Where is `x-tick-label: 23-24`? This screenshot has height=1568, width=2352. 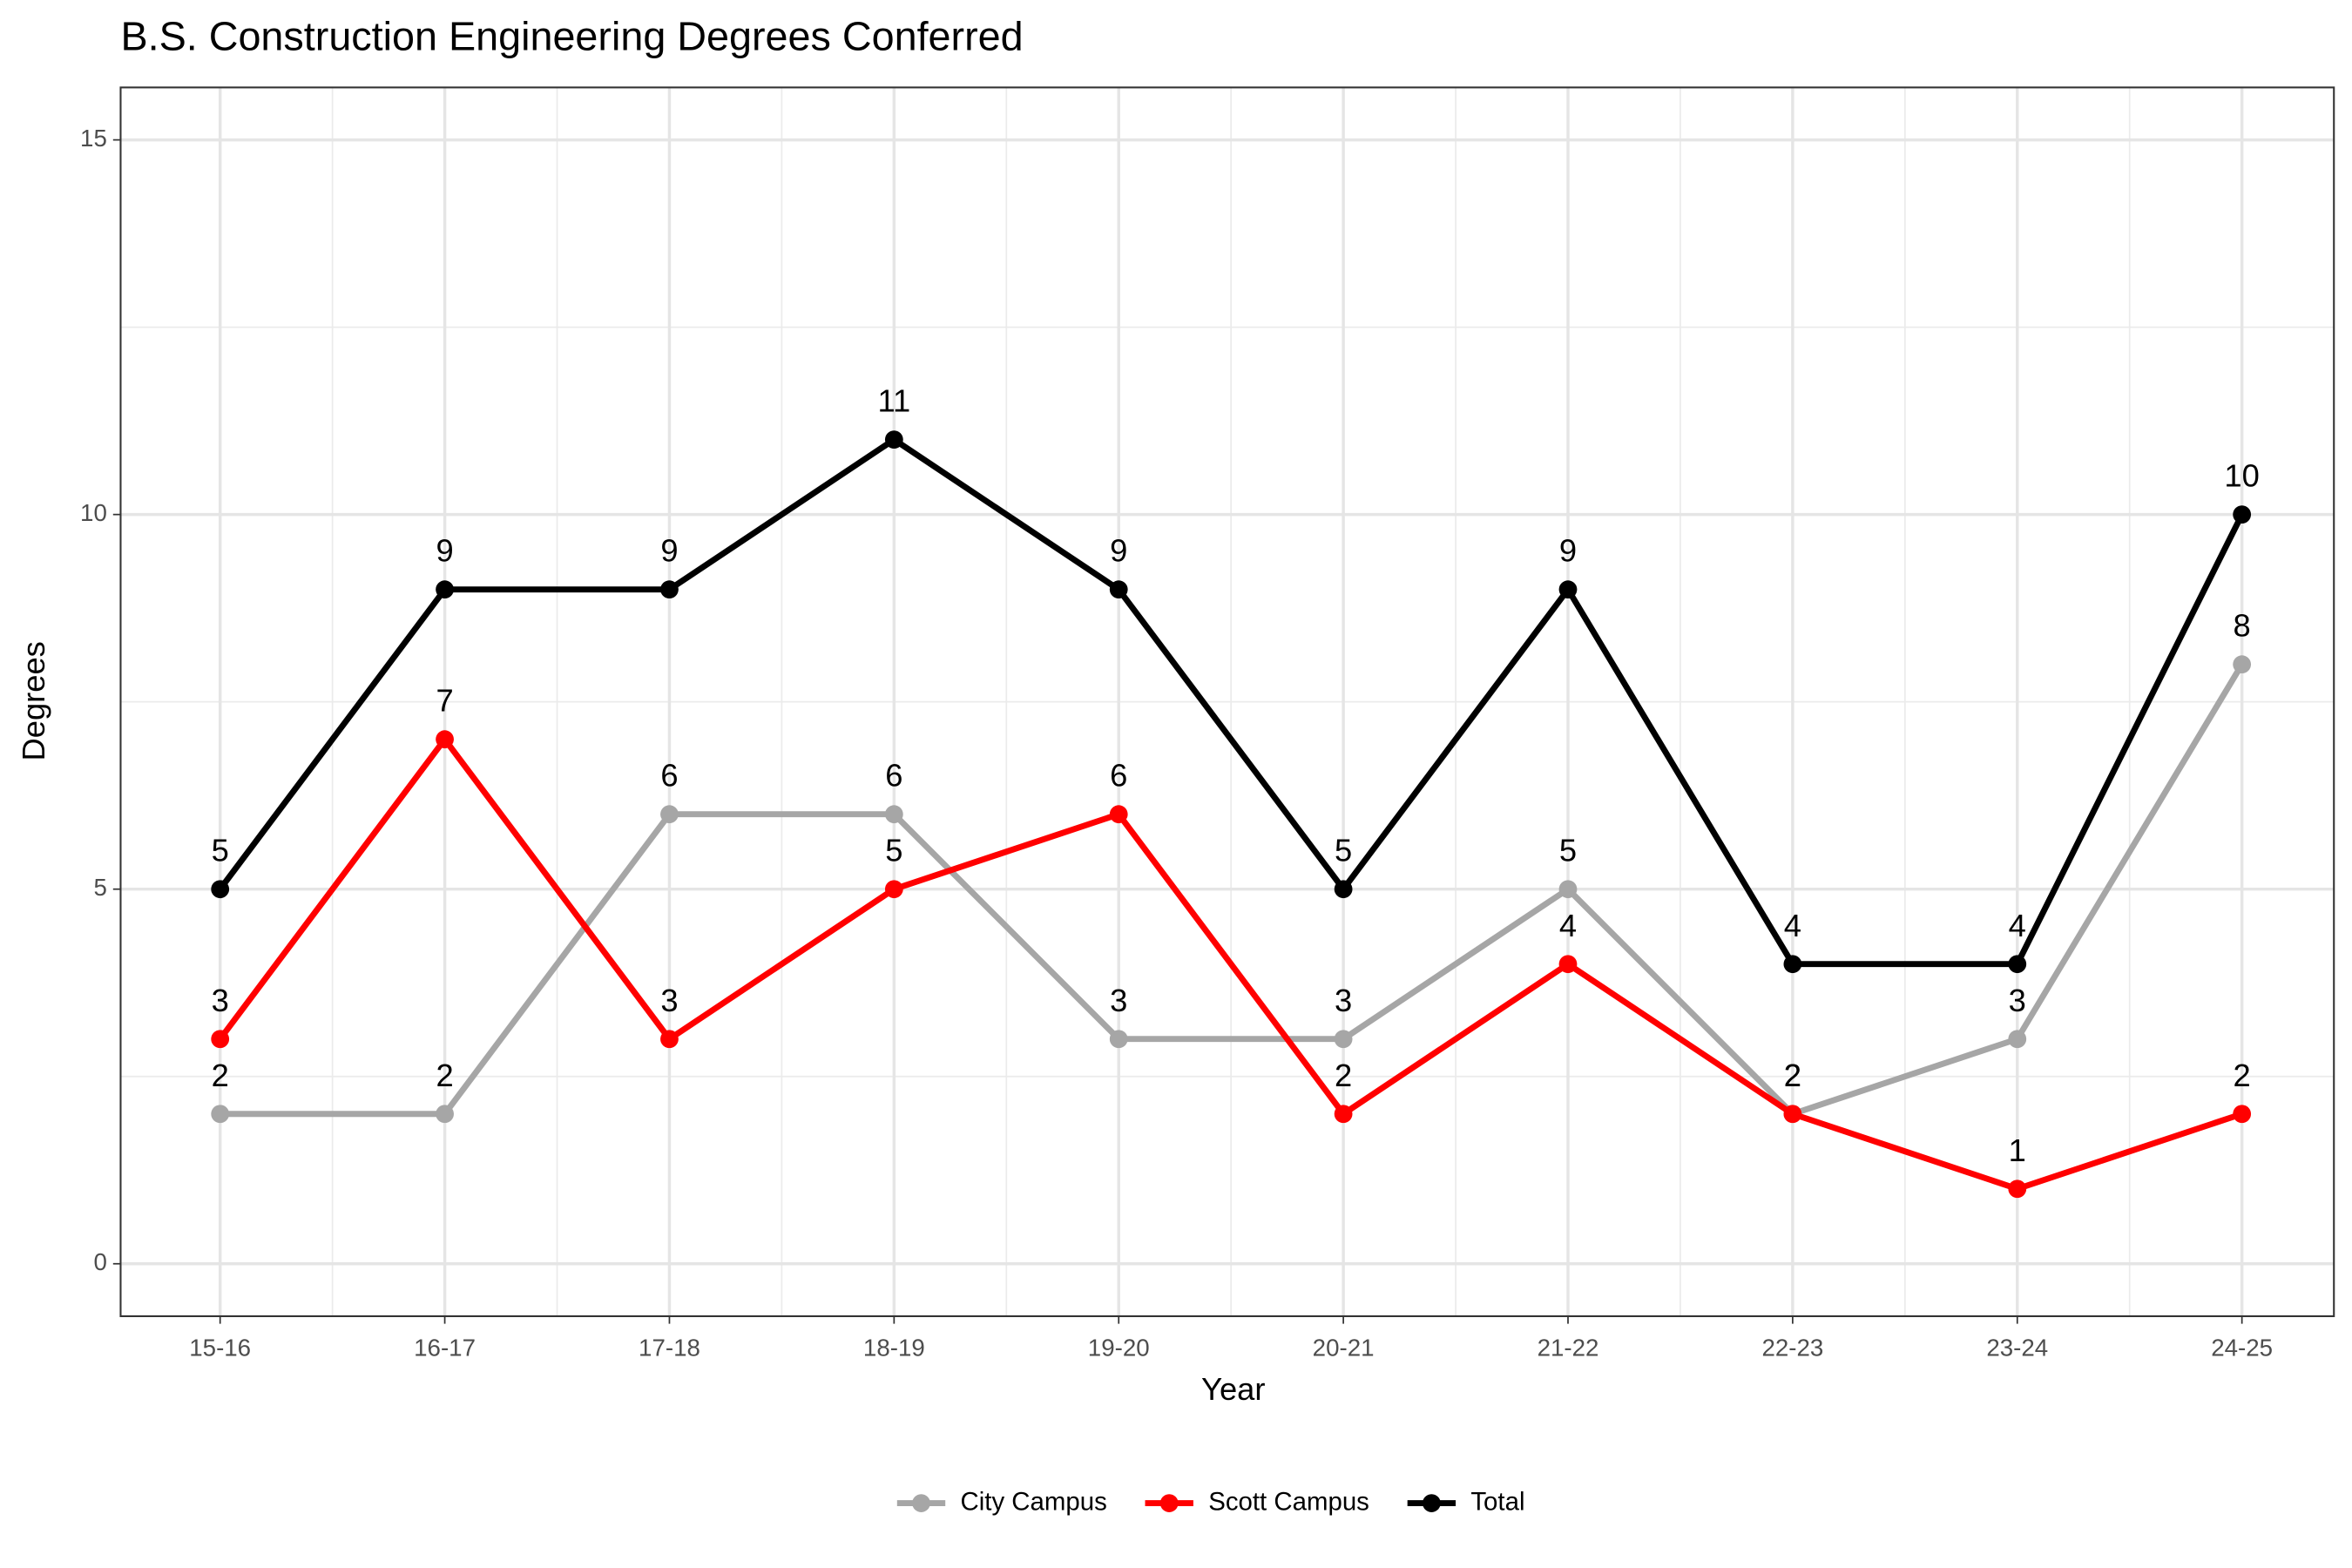
x-tick-label: 23-24 is located at coordinates (2017, 1348).